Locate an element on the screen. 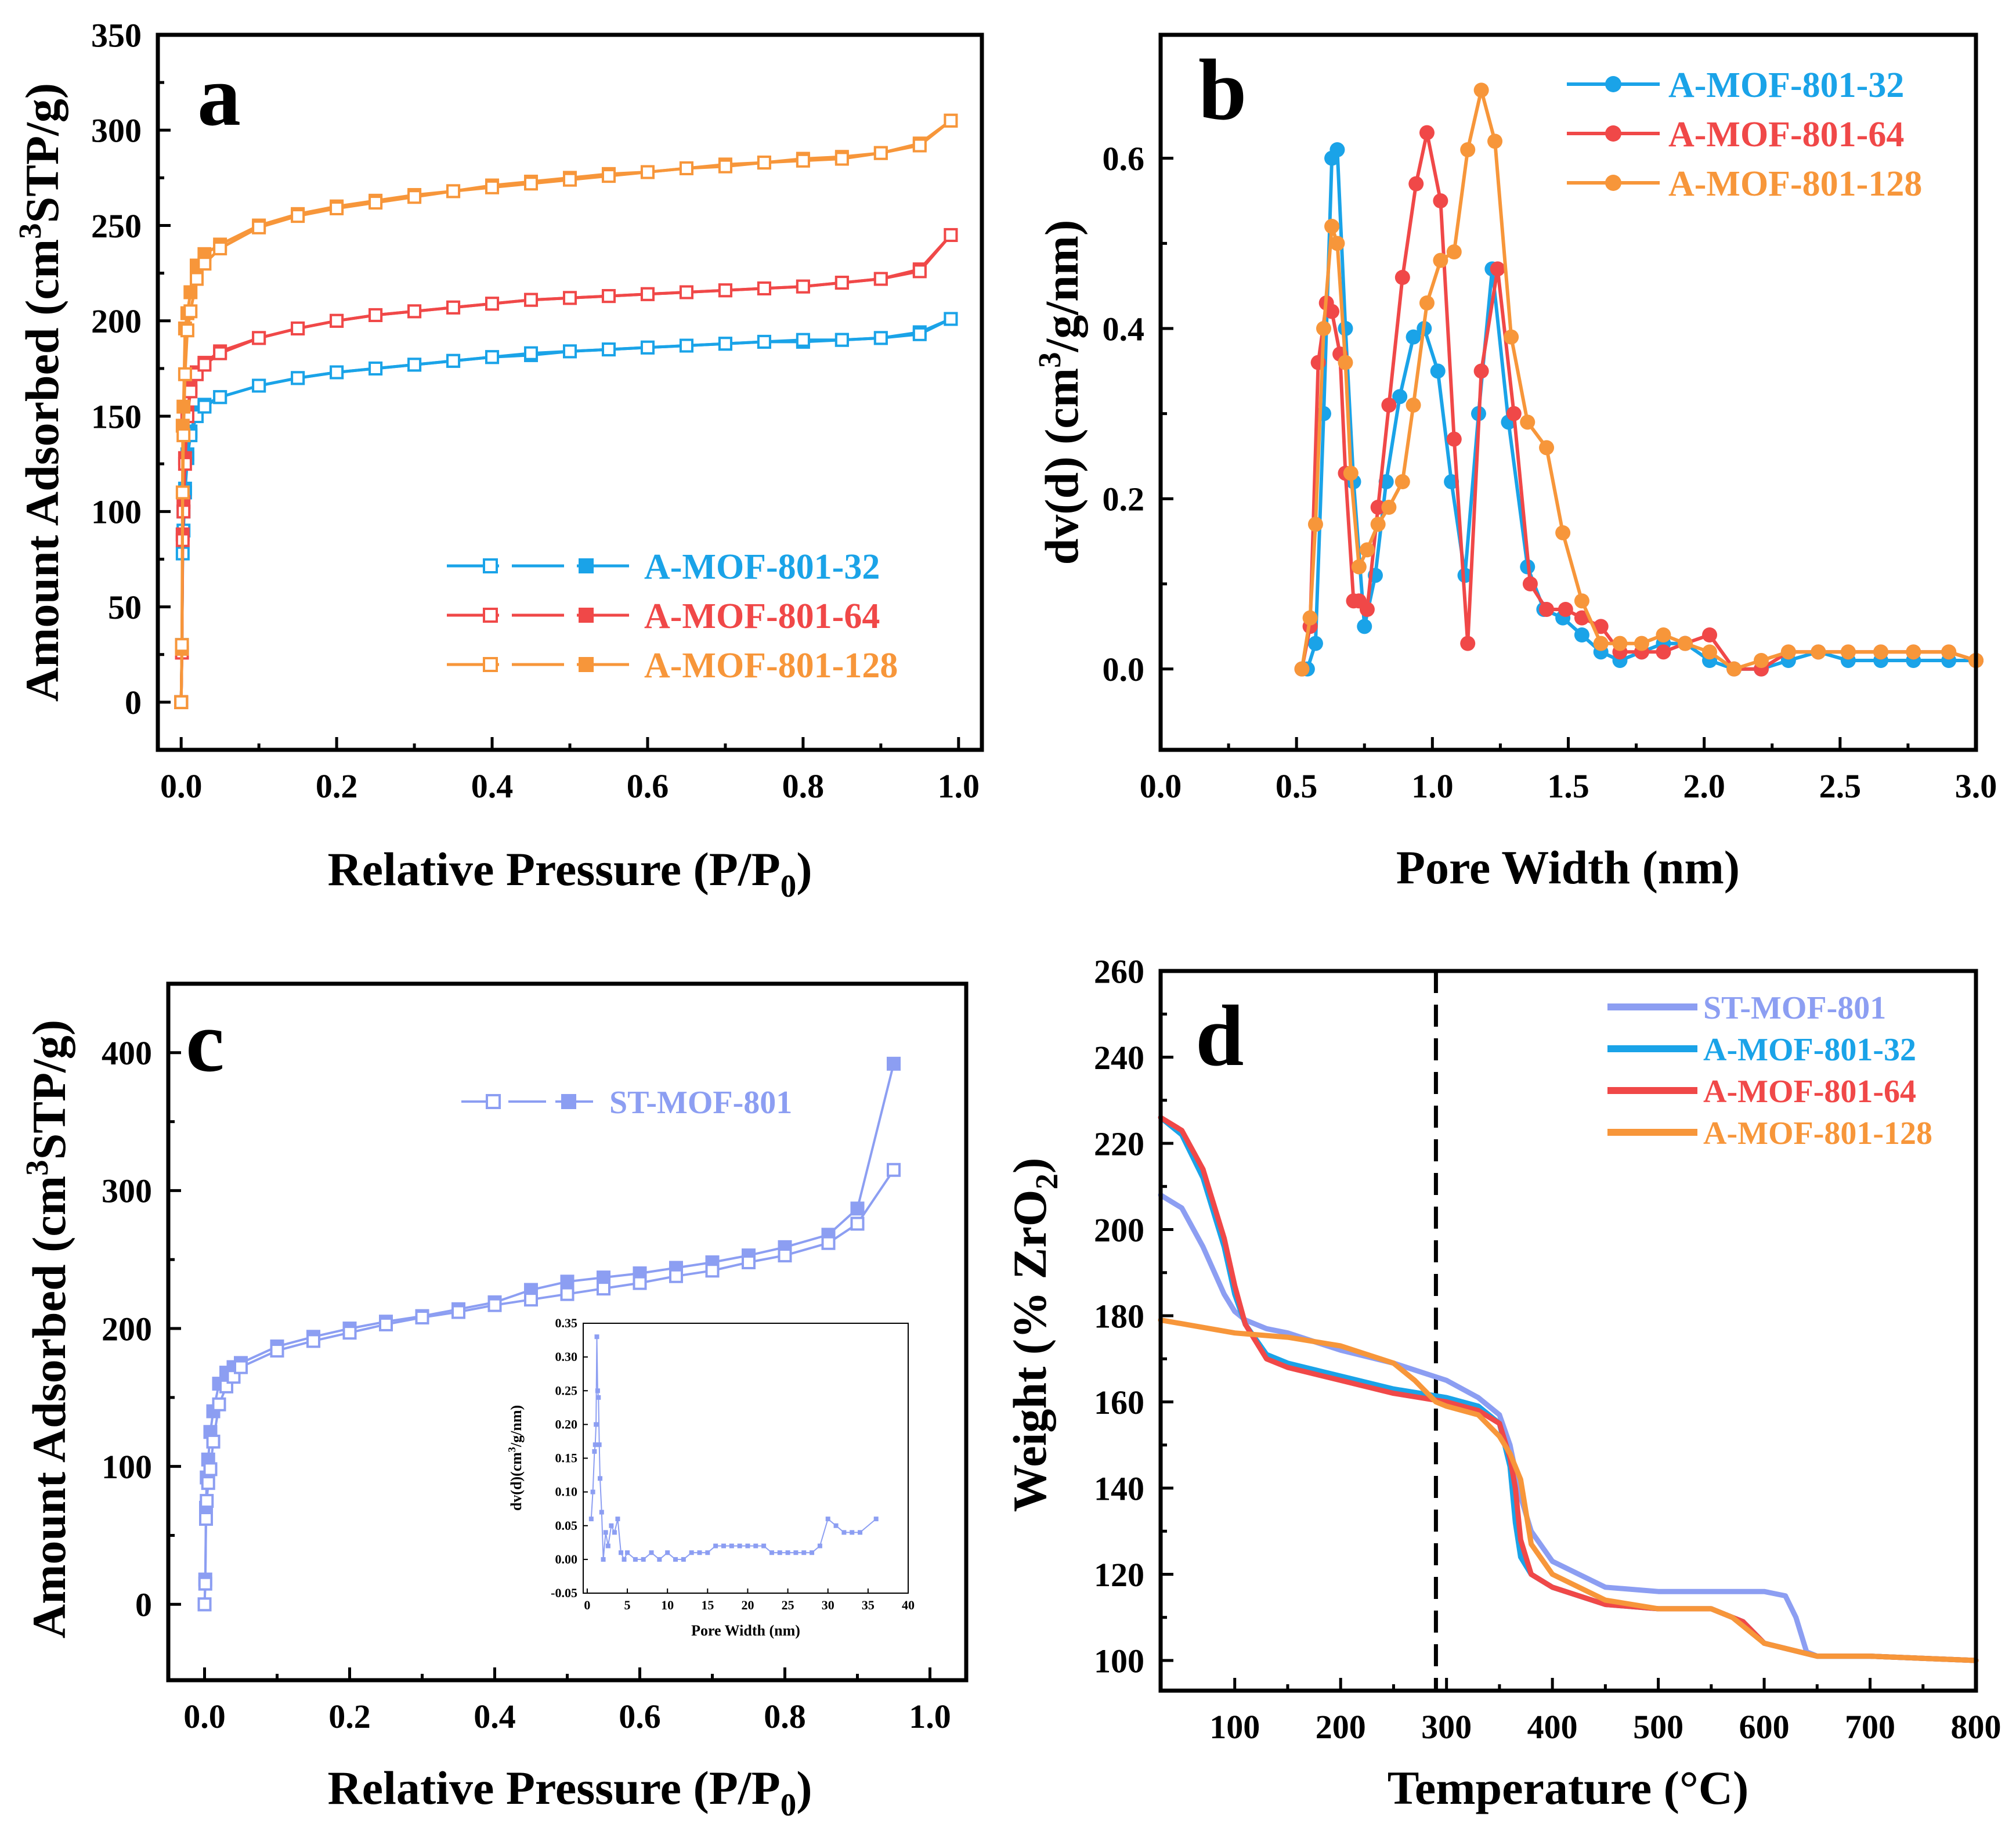 This screenshot has height=1834, width=2016. panel-b-label: b is located at coordinates (1222, 90).